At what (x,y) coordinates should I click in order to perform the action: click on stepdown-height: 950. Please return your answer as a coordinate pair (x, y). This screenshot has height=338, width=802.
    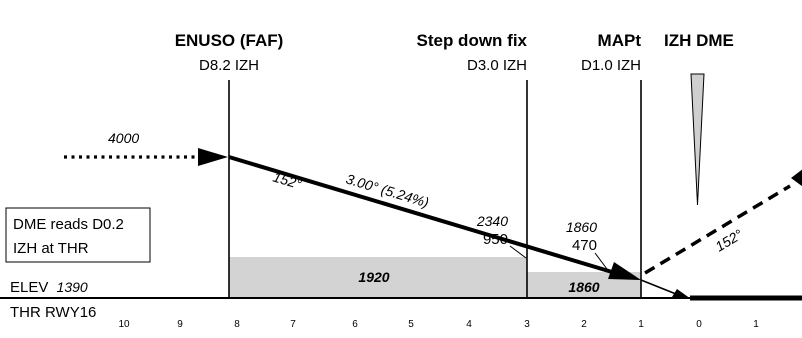
    Looking at the image, I should click on (495, 239).